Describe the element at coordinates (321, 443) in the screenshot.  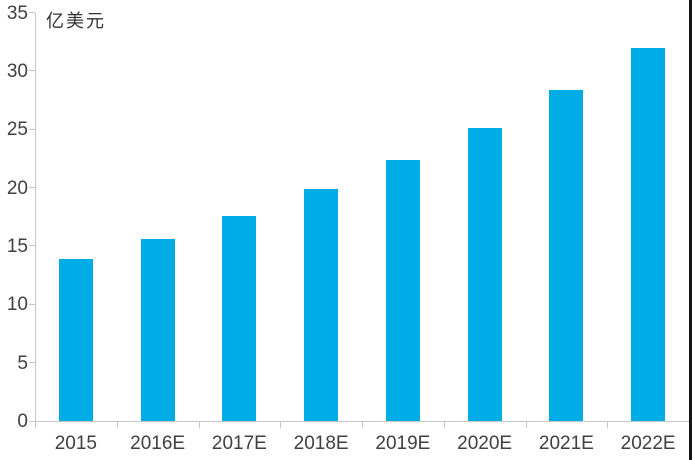
I see `x-tick-label: 2018E` at that location.